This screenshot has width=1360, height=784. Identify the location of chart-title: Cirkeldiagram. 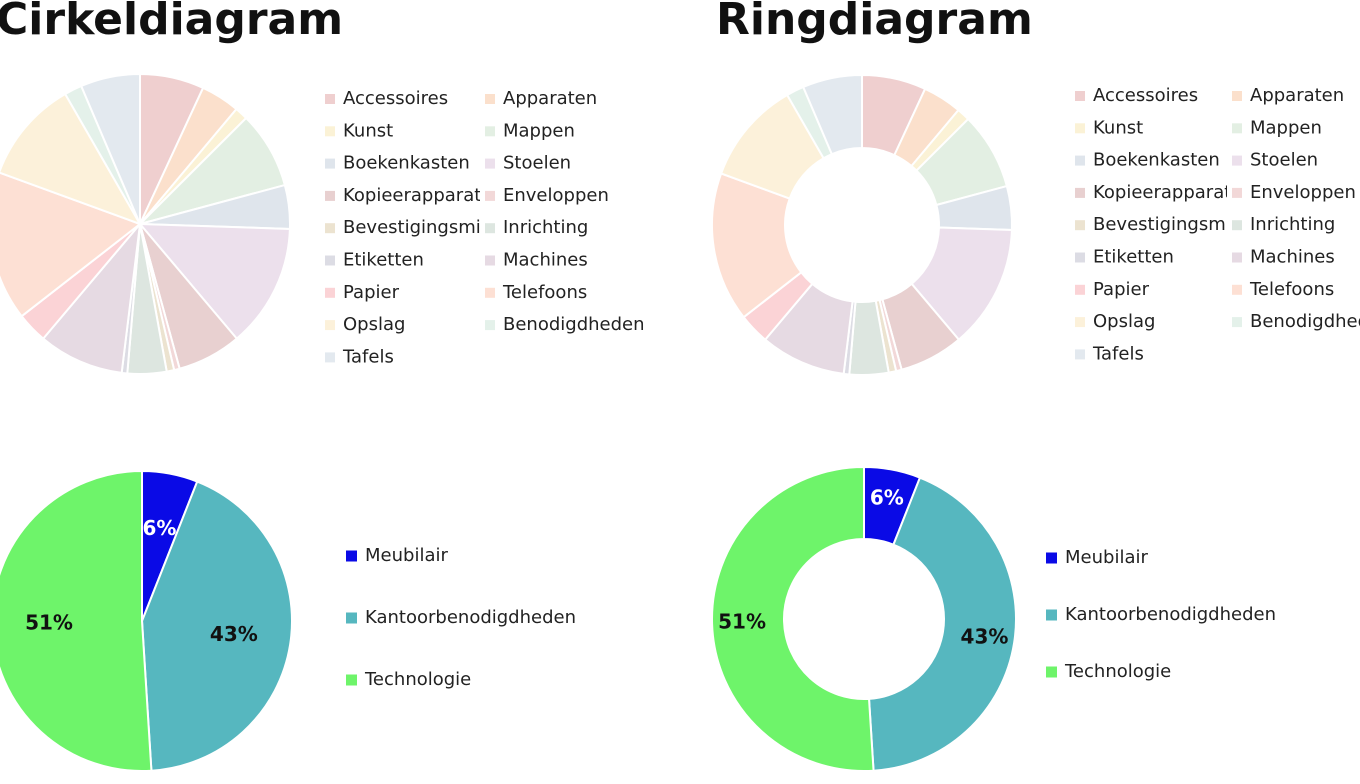
(171, 22).